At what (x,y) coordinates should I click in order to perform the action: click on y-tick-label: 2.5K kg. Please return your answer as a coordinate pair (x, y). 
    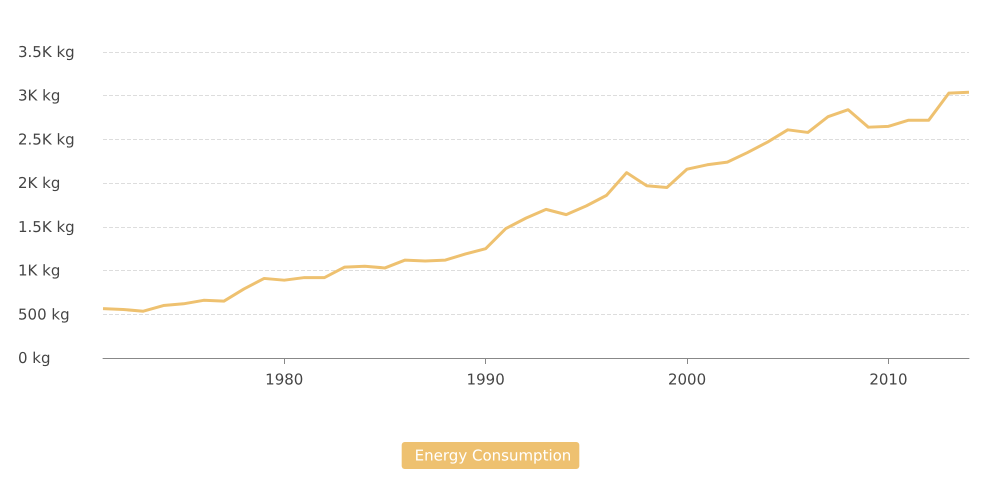
    Looking at the image, I should click on (46, 139).